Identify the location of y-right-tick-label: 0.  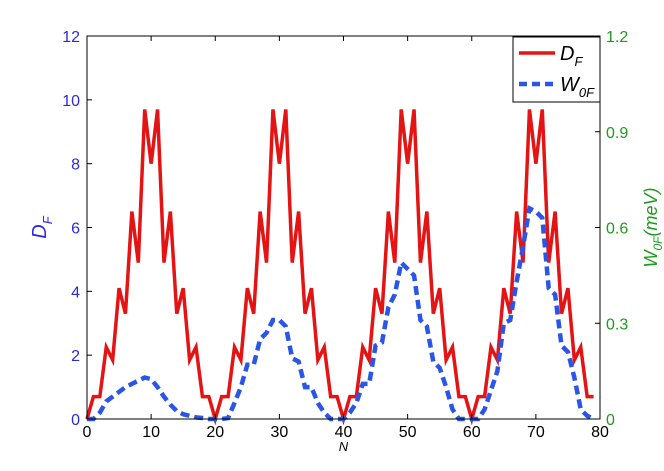
(610, 420).